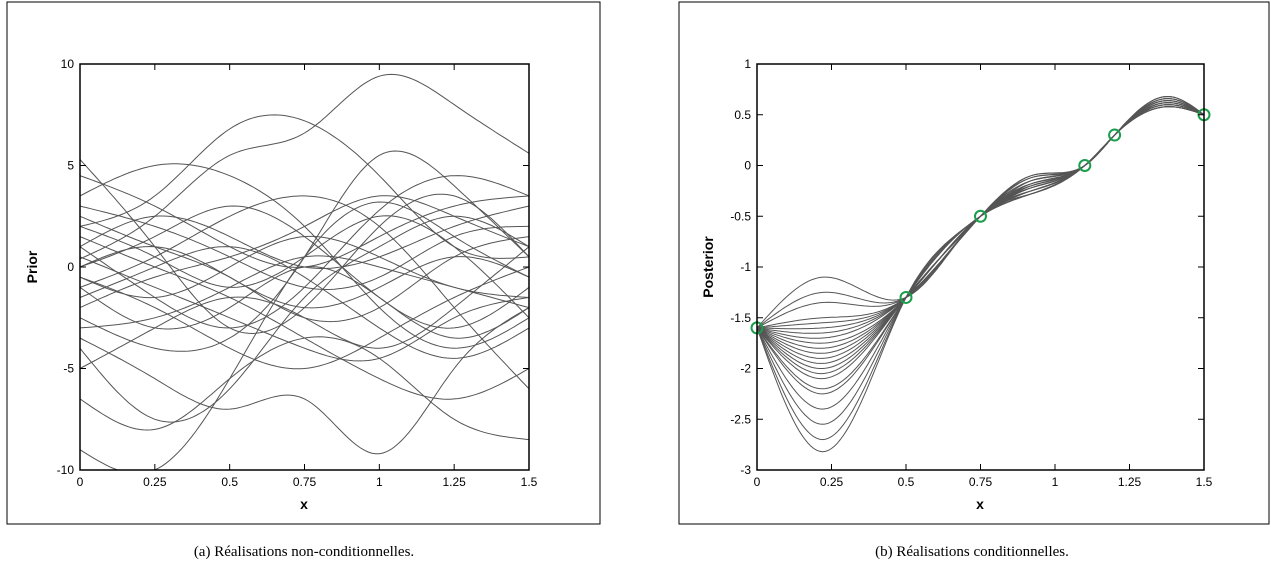 This screenshot has height=579, width=1271. I want to click on y-tick-label: 5, so click(70, 166).